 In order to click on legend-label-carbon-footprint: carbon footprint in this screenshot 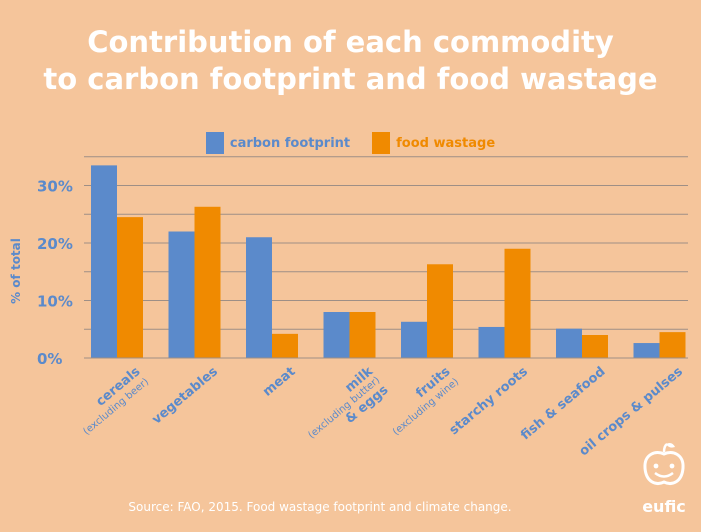, I will do `click(290, 143)`.